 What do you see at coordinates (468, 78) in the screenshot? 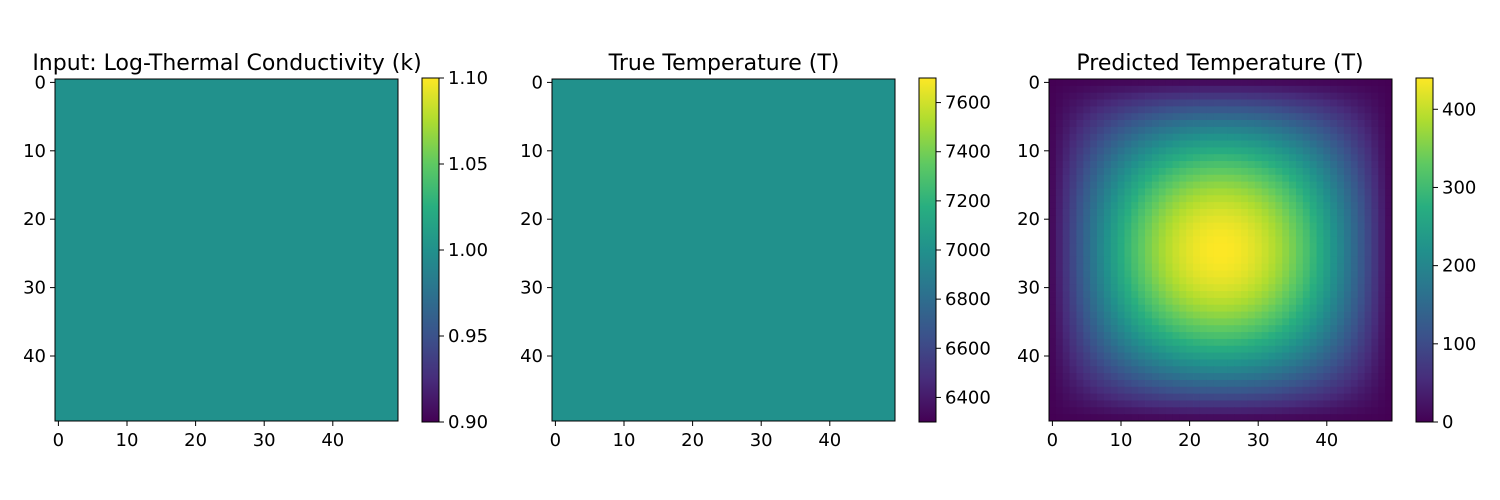
I see `colorbar-tick-label: 1.10` at bounding box center [468, 78].